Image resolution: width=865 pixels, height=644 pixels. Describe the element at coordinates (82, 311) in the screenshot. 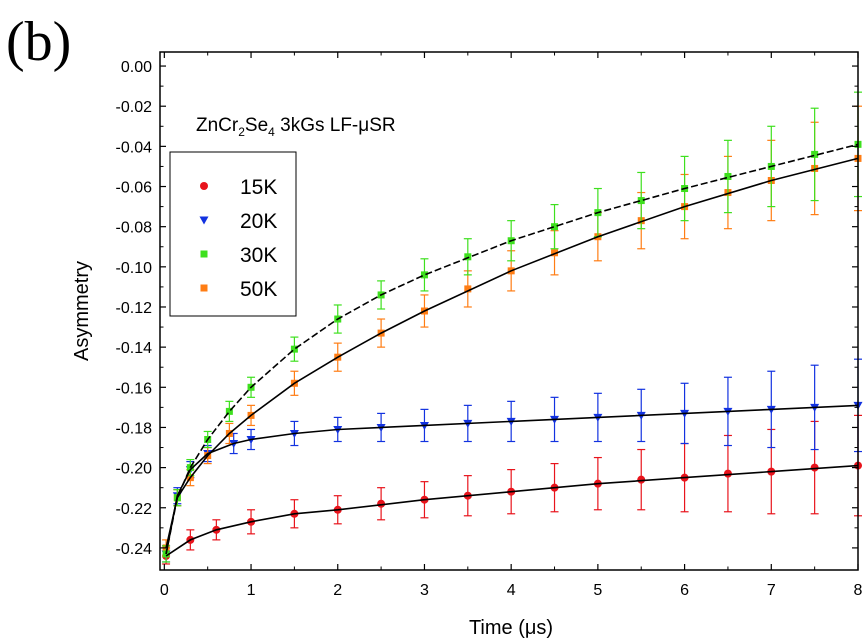

I see `y-axis-title: Asymmetry` at that location.